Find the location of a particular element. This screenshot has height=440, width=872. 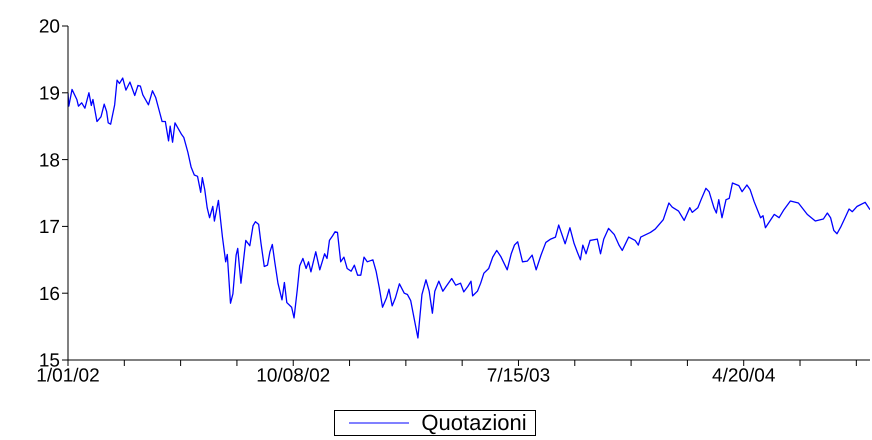

y-tick-label: 17 is located at coordinates (49, 227).